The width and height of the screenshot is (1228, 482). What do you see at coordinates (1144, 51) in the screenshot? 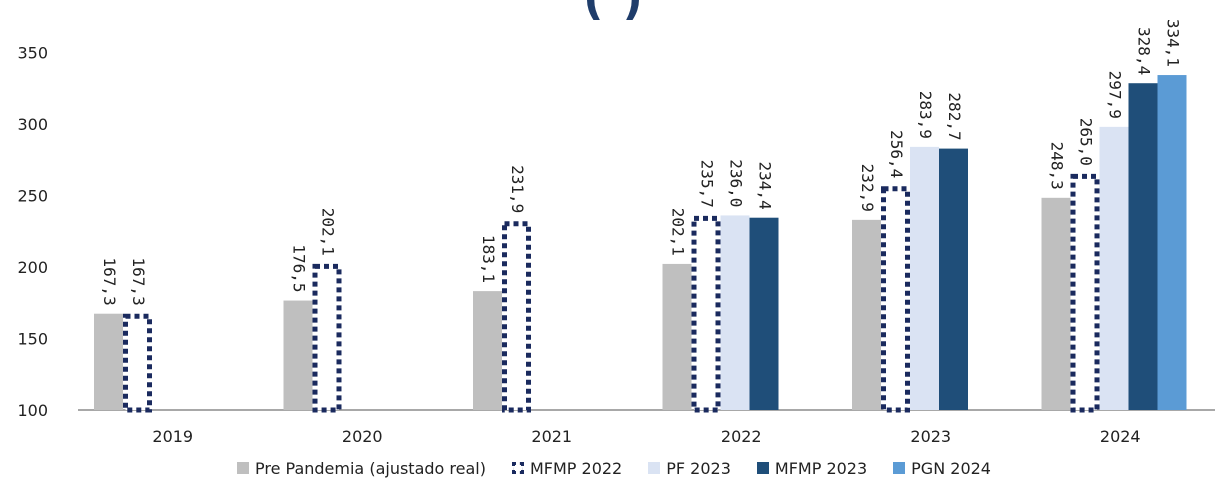
I see `data-label: 328,4` at bounding box center [1144, 51].